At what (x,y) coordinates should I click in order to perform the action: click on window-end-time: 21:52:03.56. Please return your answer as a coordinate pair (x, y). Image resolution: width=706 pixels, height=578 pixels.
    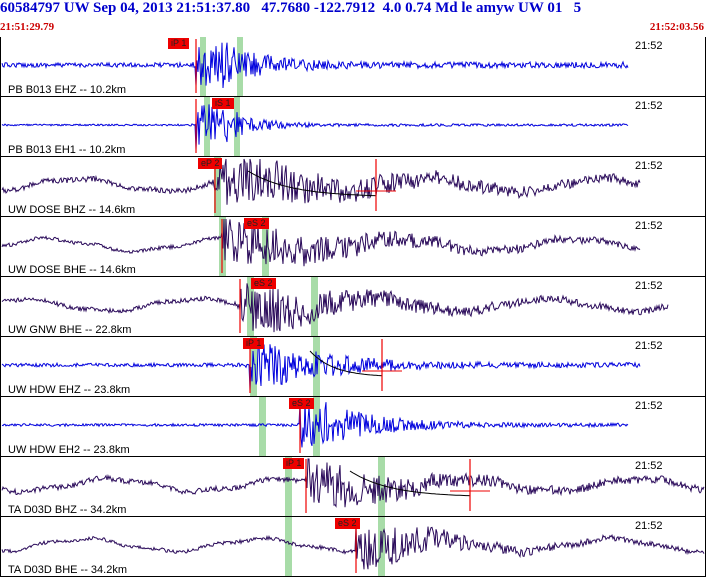
    Looking at the image, I should click on (676, 27).